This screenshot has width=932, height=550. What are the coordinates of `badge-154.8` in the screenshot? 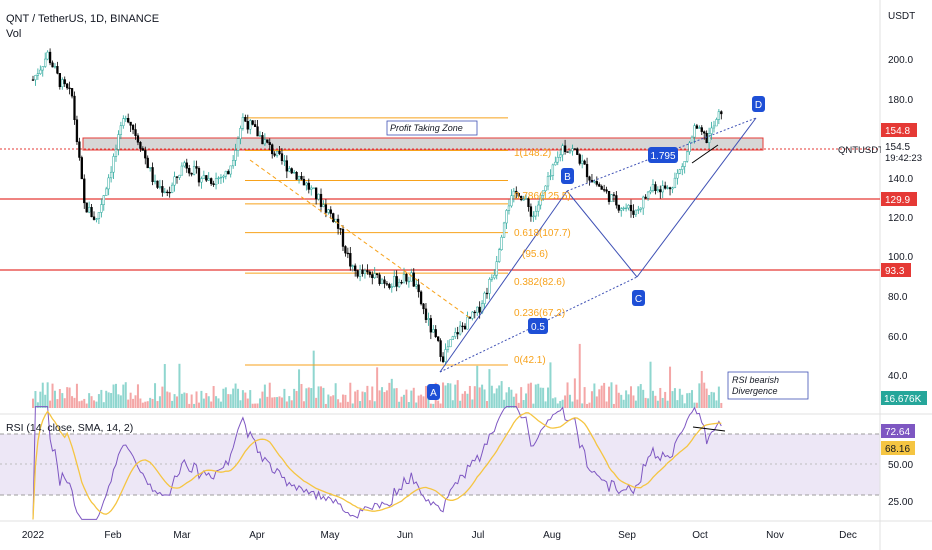 It's located at (899, 130).